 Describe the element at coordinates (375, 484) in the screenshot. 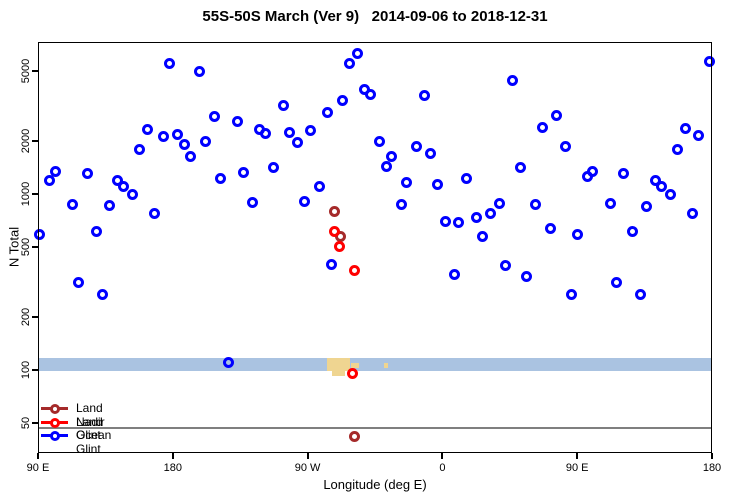

I see `x-axis-title: Longitude (deg E)` at that location.